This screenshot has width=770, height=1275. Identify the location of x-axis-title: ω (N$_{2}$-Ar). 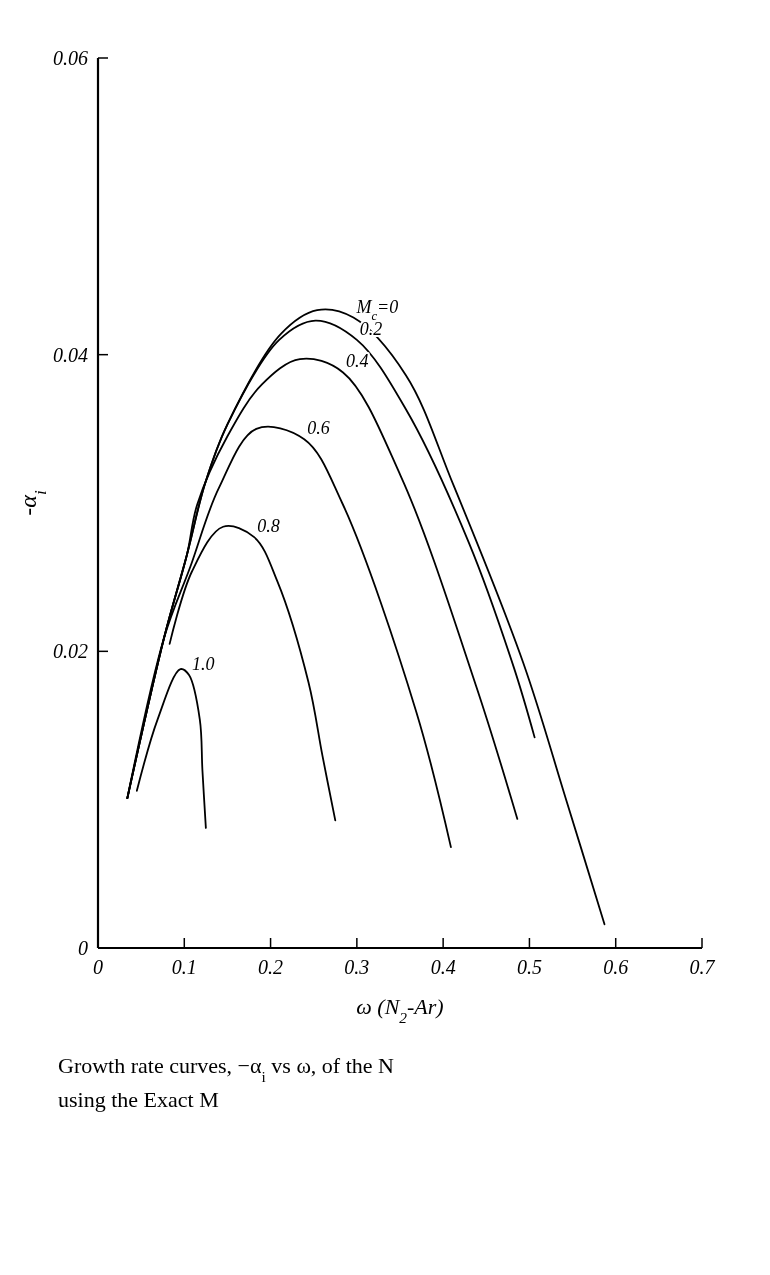
(400, 1010).